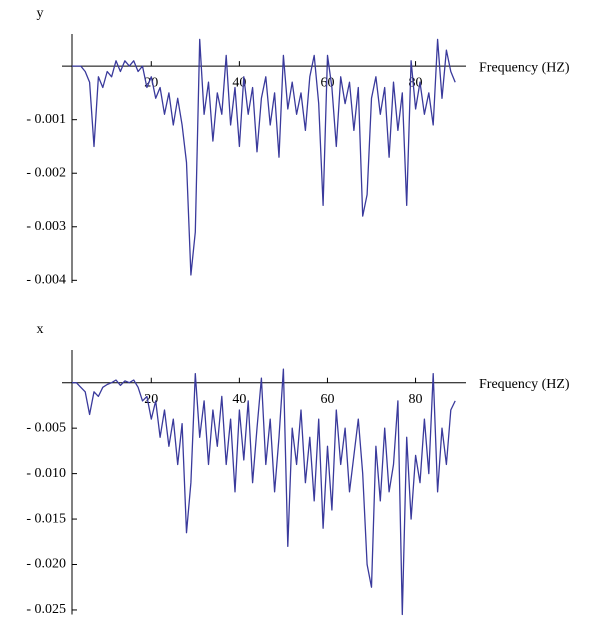 This screenshot has width=600, height=621. What do you see at coordinates (46, 473) in the screenshot?
I see `y-tick-label: - 0.010` at bounding box center [46, 473].